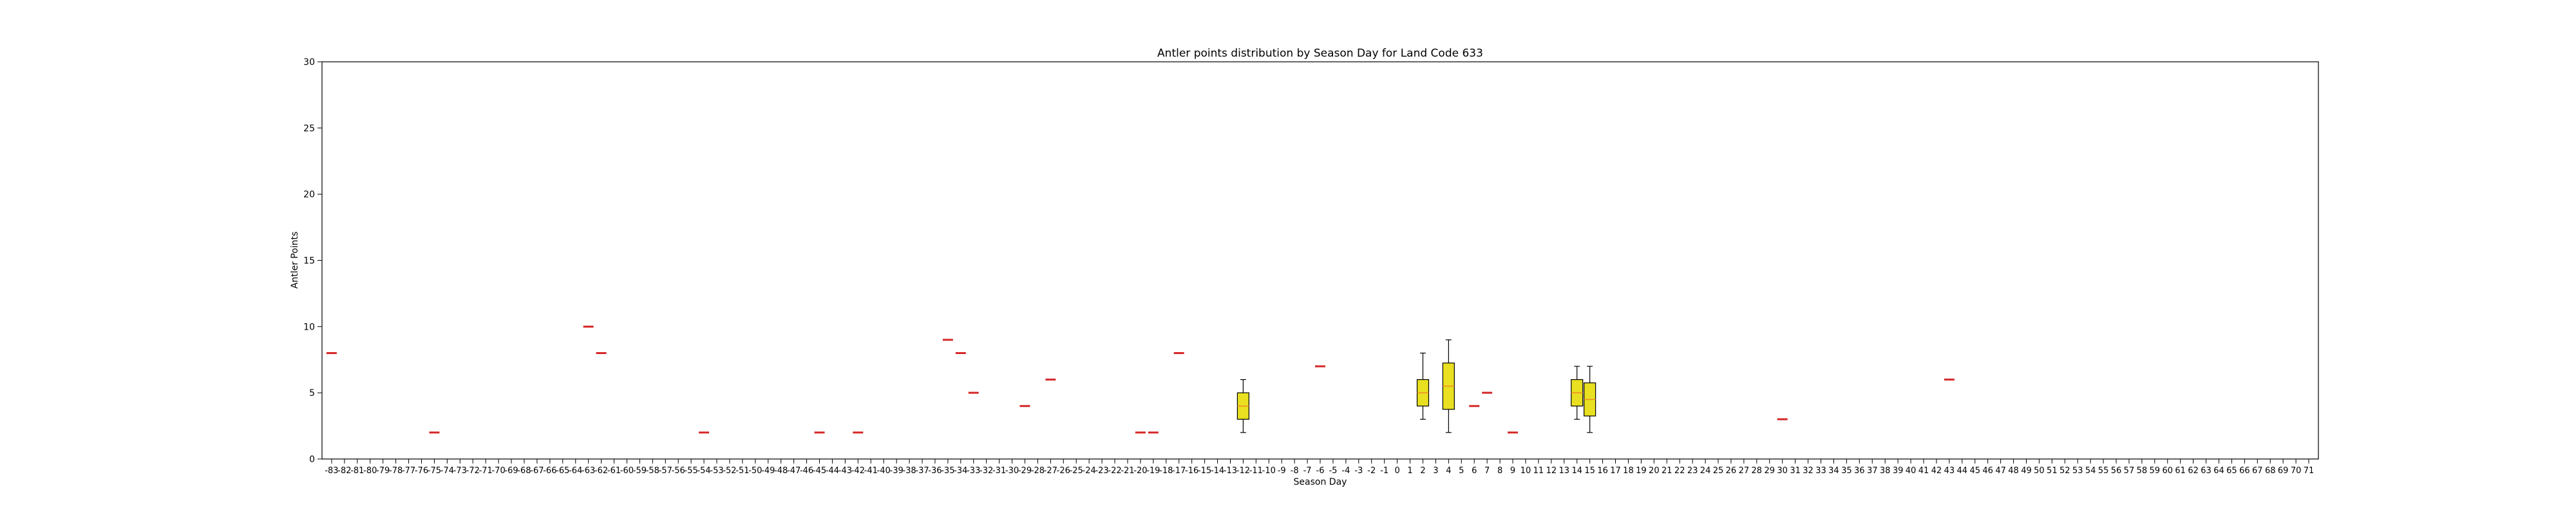  What do you see at coordinates (1539, 471) in the screenshot?
I see `x-tick-label: 11` at bounding box center [1539, 471].